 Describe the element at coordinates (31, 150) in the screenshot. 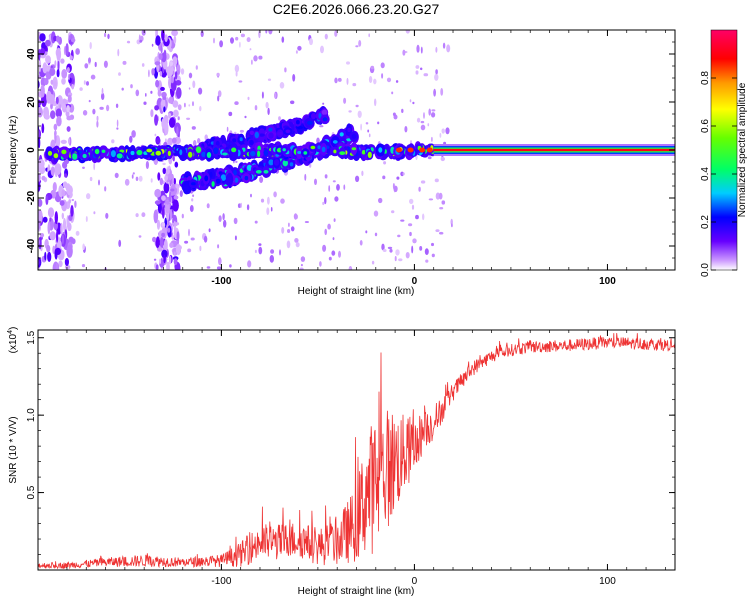

I see `spectrogram-ytick-label: 0` at that location.